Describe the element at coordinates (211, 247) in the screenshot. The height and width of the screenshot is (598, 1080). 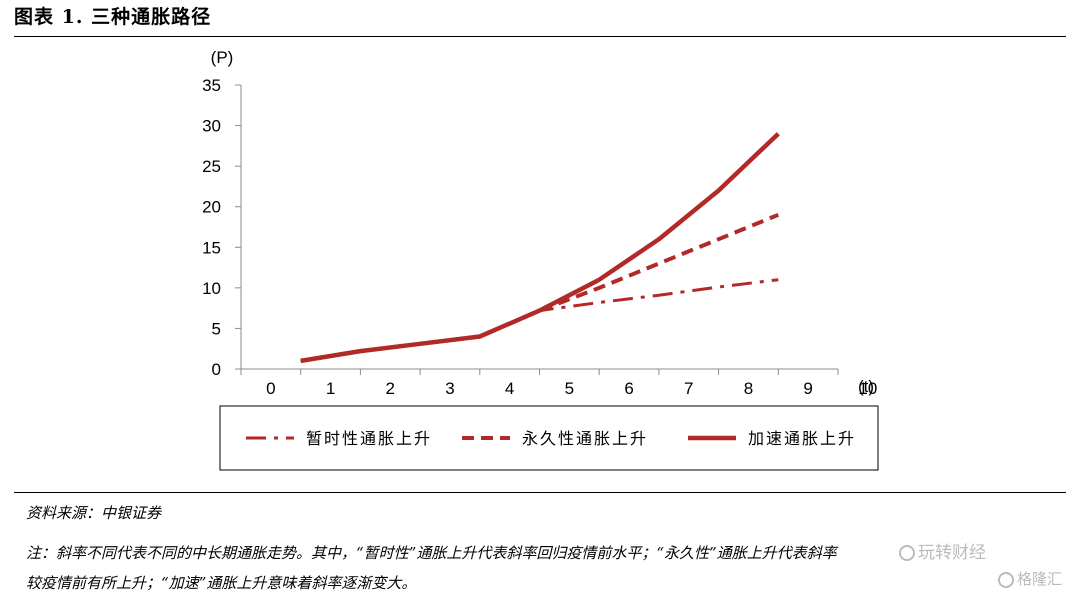
I see `y-tick-label: 15` at that location.